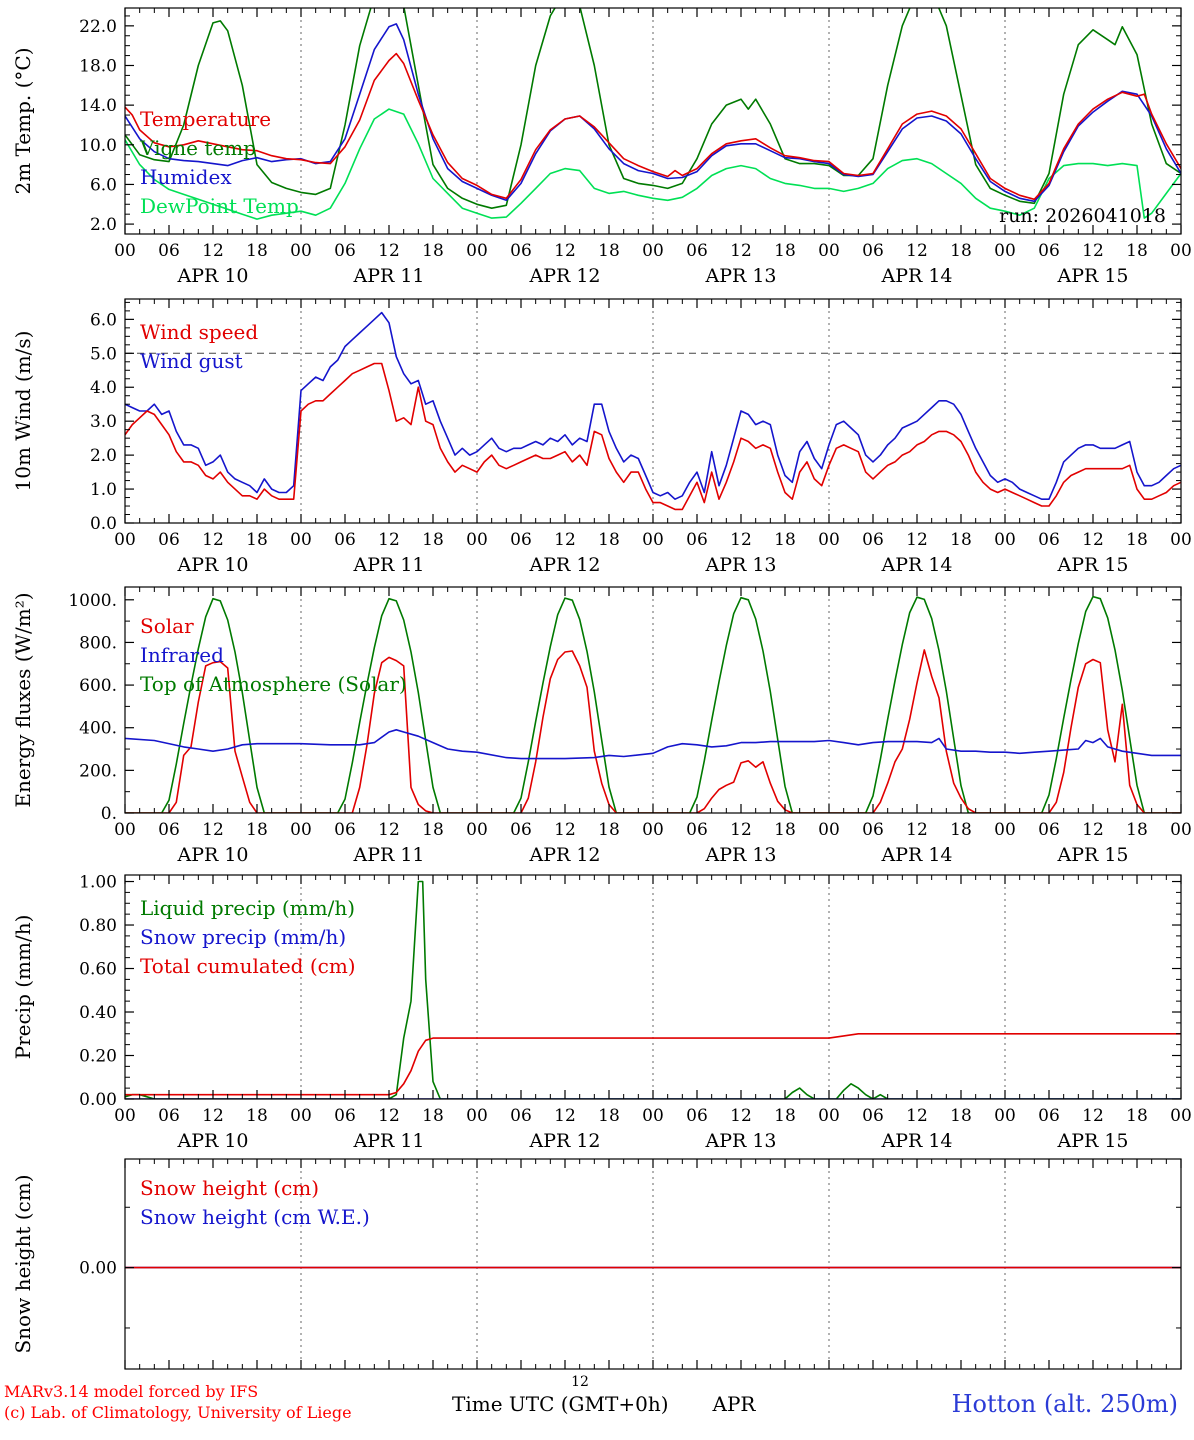  I want to click on series-total-cumulated, so click(653, 1064).